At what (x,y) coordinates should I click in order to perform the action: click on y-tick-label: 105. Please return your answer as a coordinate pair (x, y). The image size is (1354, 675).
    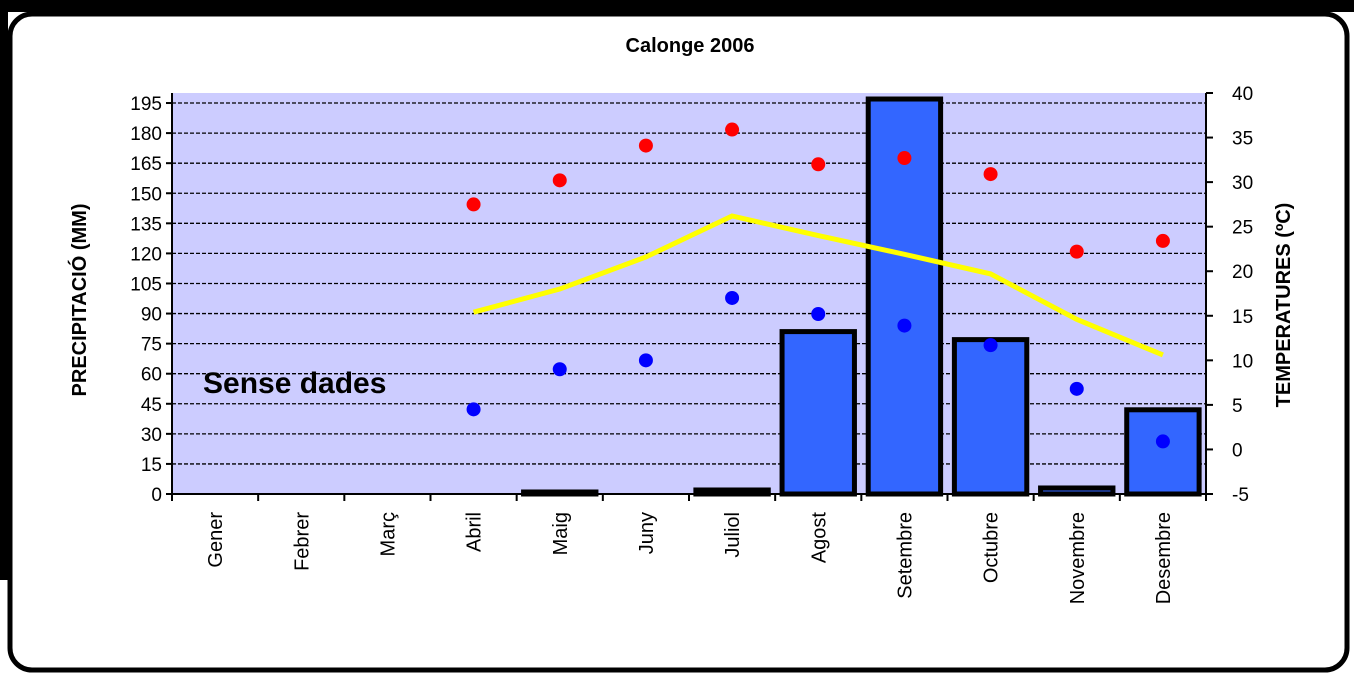
    Looking at the image, I should click on (146, 284).